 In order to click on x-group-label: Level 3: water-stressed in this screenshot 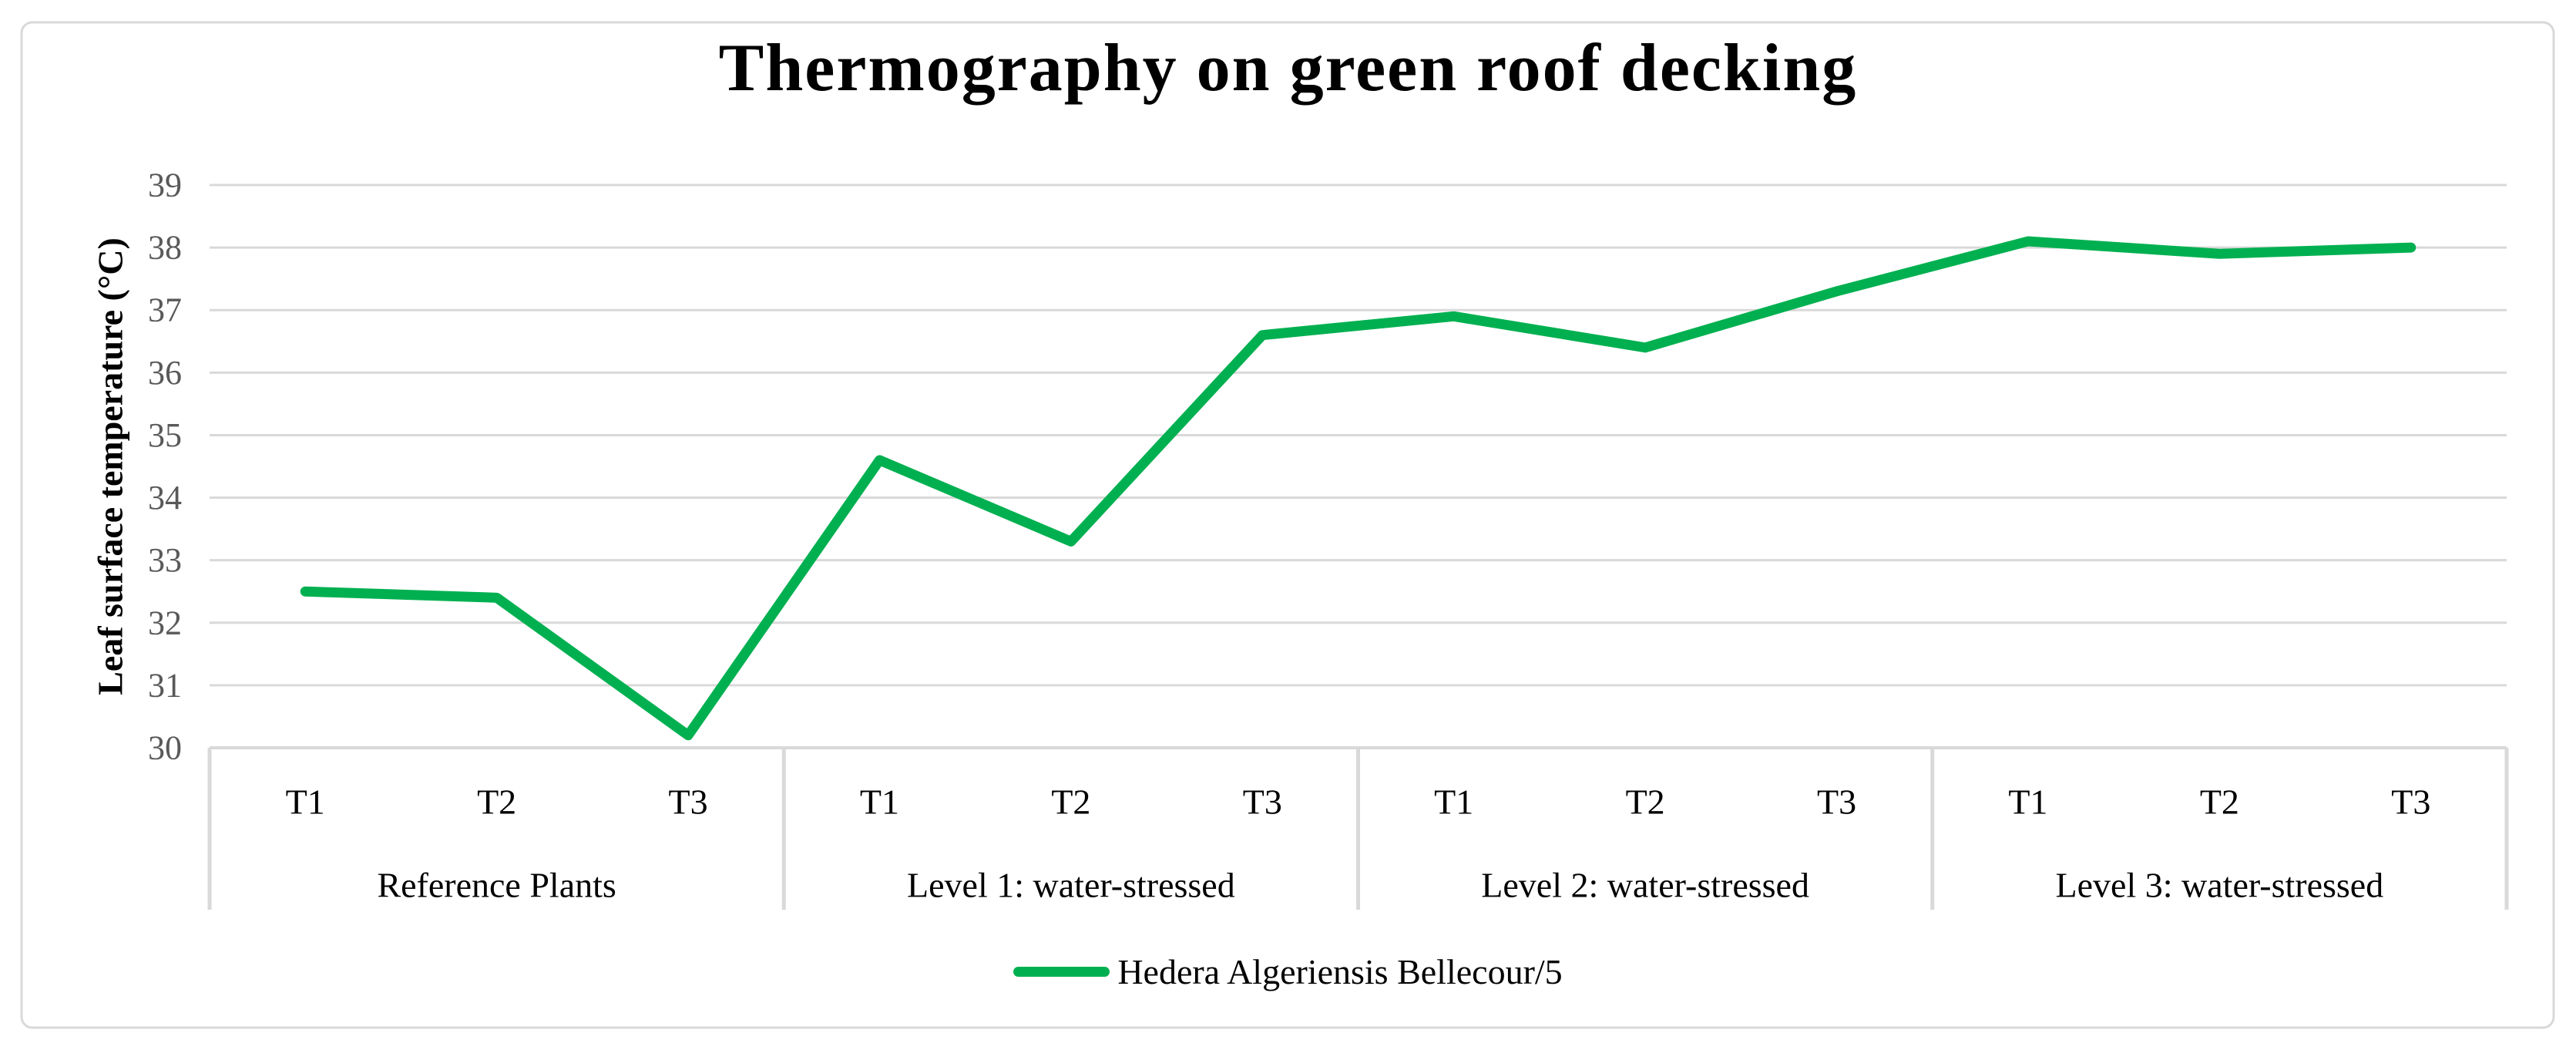, I will do `click(2220, 886)`.